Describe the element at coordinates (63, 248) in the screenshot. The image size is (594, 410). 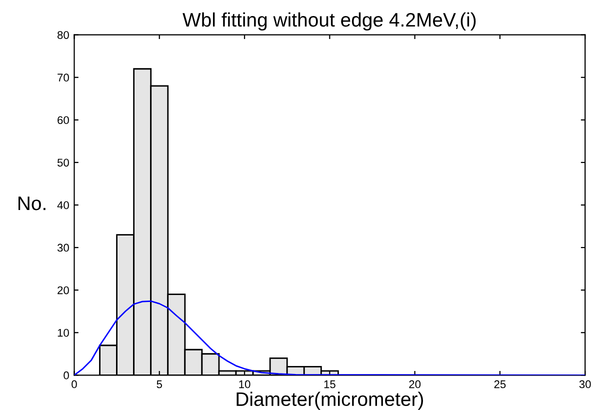
I see `y-tick-label: 30` at that location.